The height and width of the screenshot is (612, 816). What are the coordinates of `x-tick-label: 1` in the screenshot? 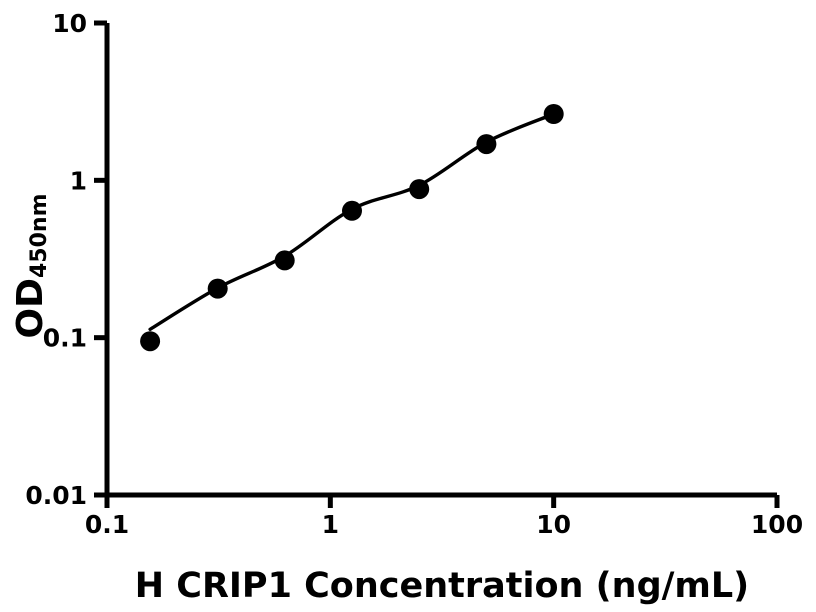 It's located at (330, 524).